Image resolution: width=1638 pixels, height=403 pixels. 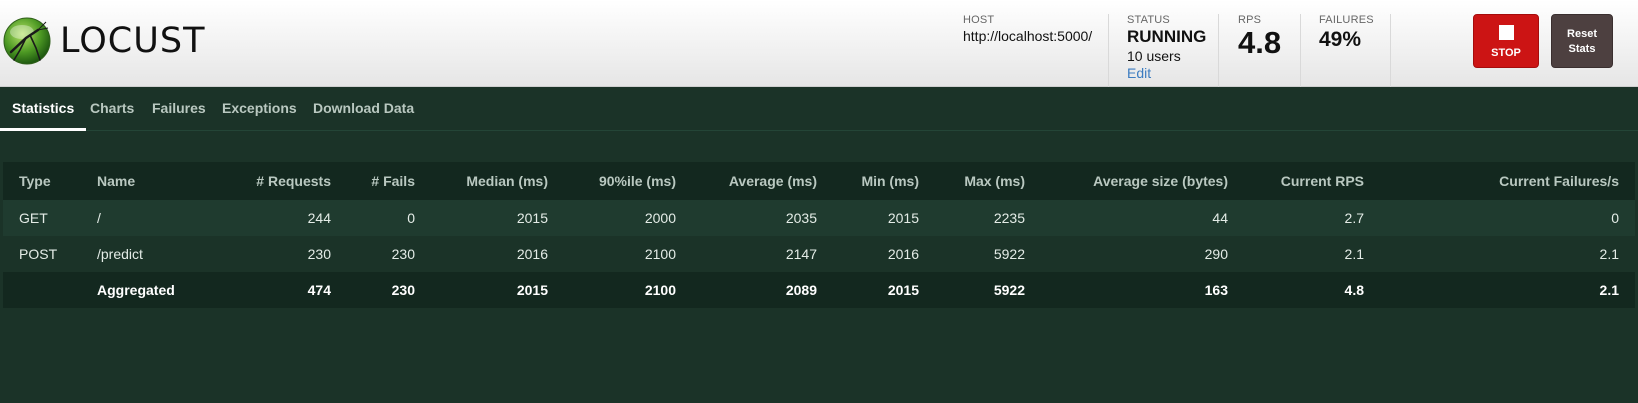 I want to click on stop-label: STOP, so click(x=1506, y=53).